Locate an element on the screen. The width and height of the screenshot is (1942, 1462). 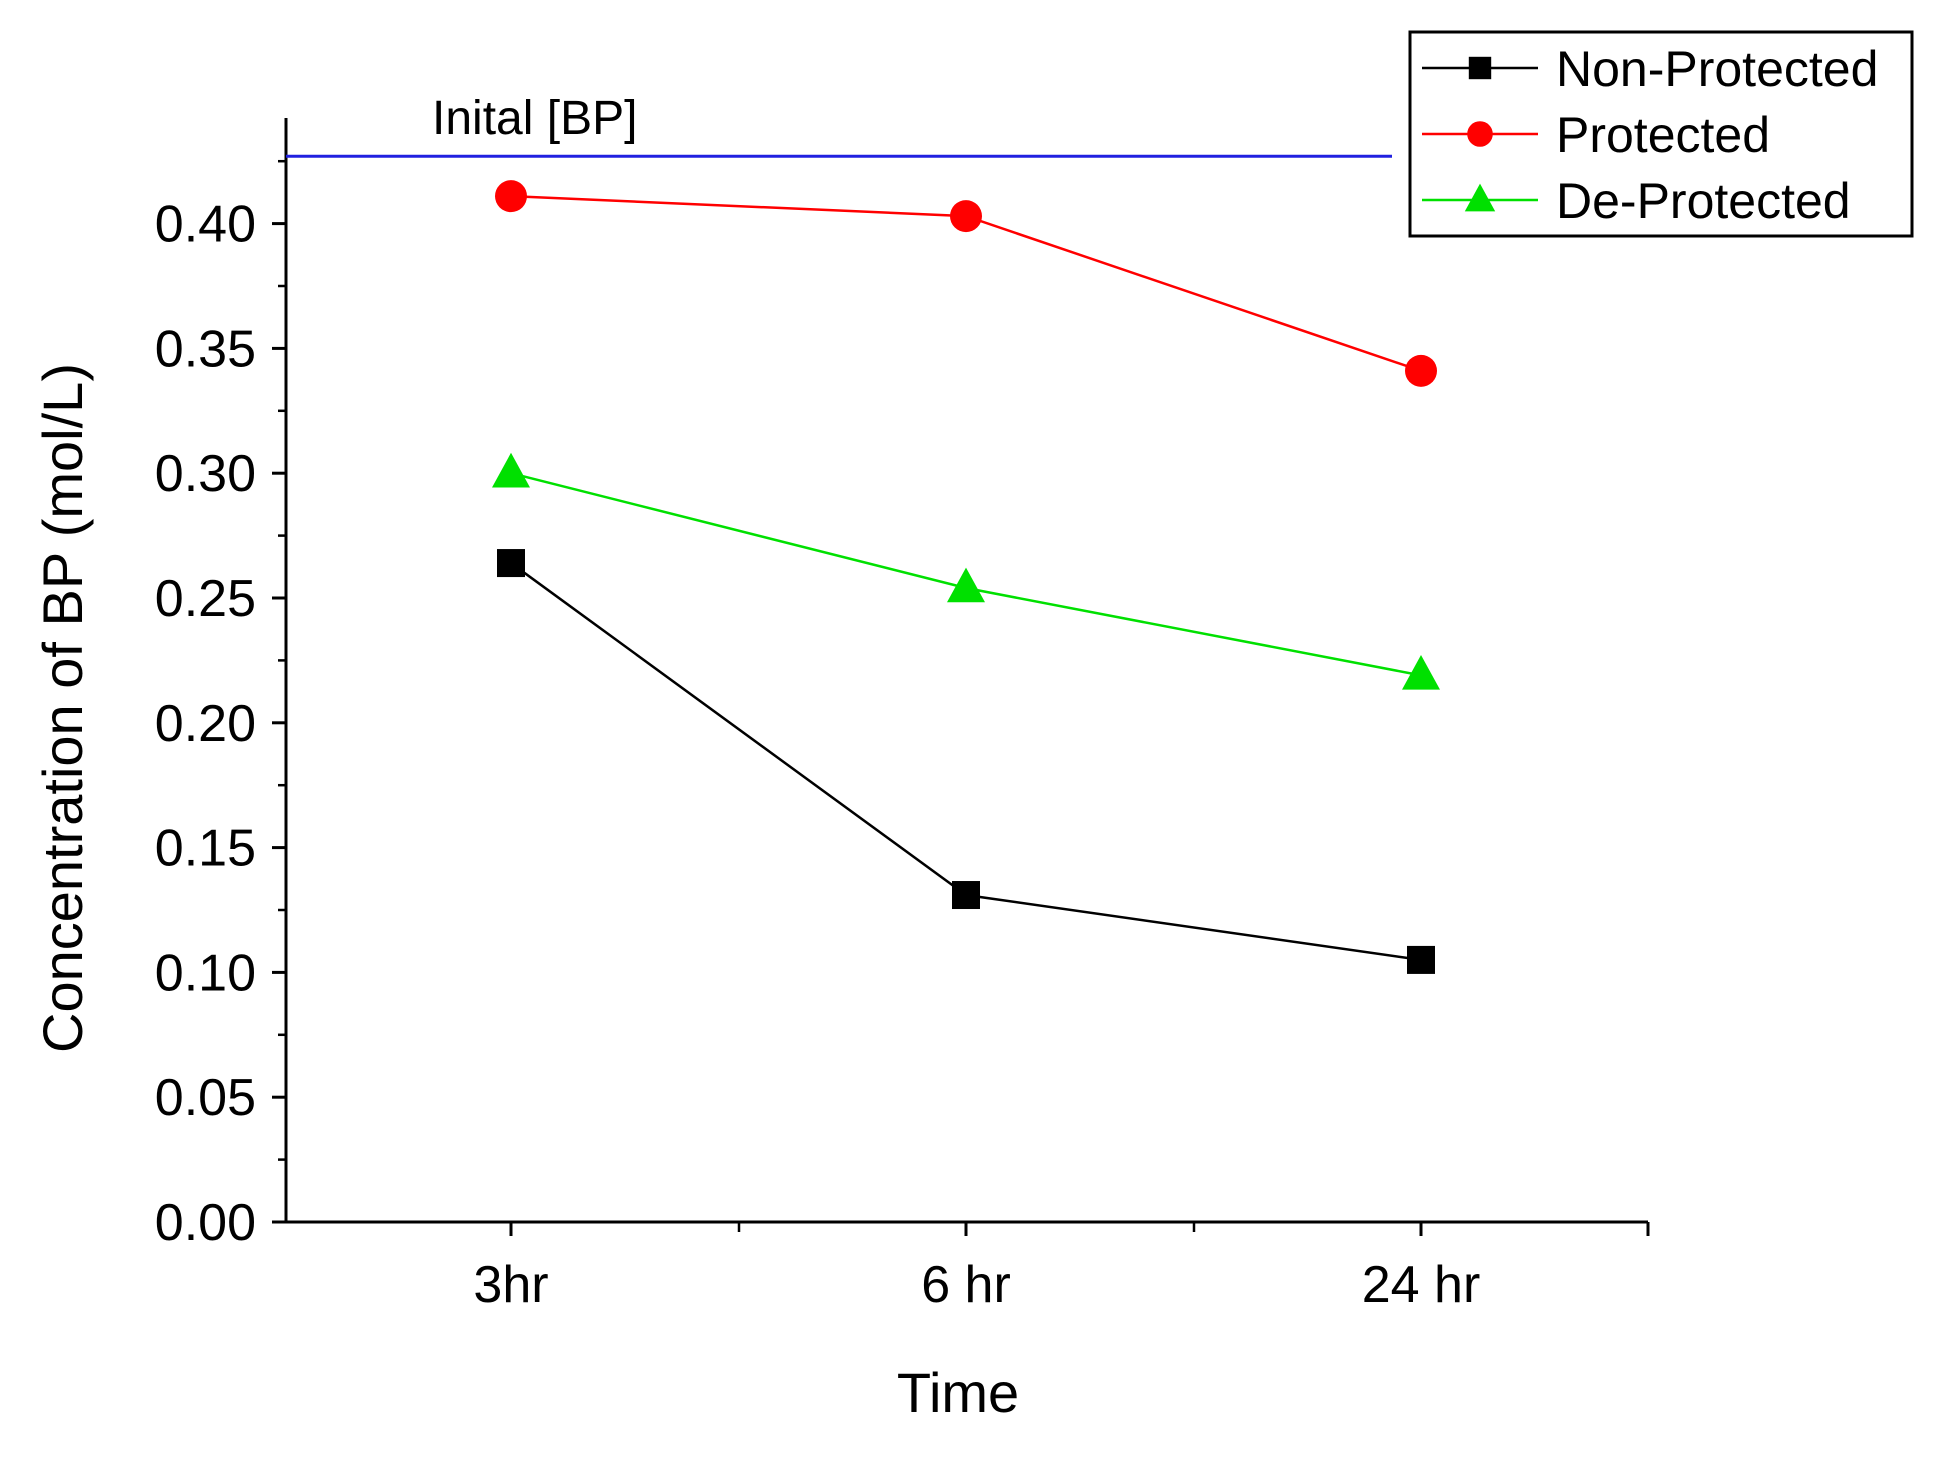
legend-label-non-protected: Non-Protected is located at coordinates (1717, 69).